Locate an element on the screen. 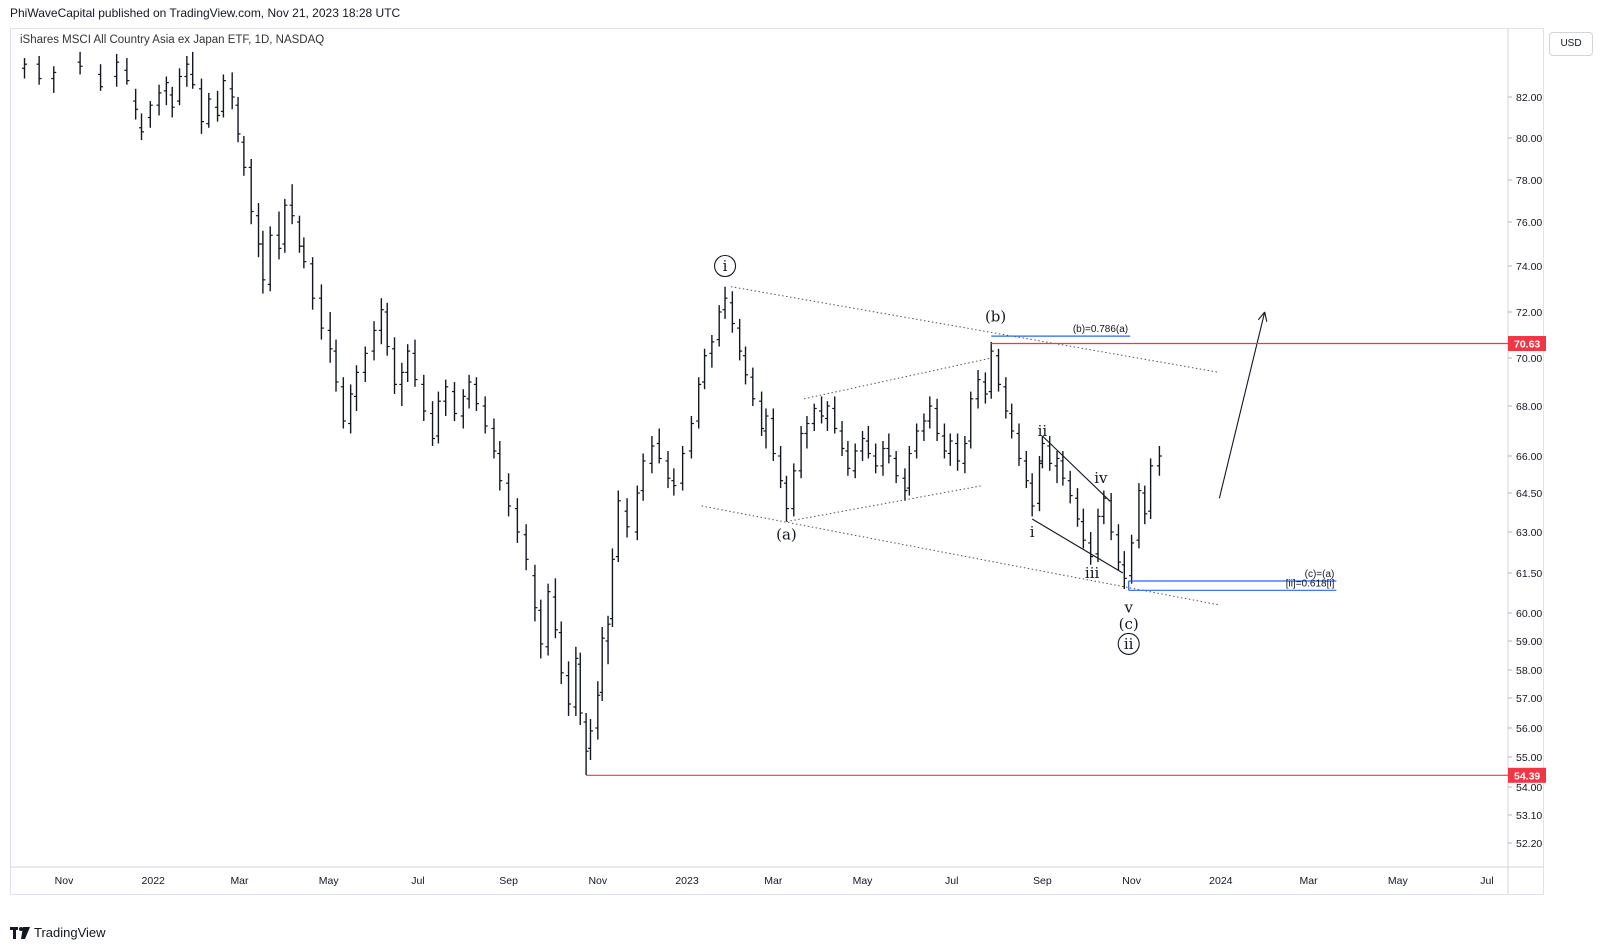 This screenshot has width=1602, height=949. channel-line is located at coordinates (975, 329).